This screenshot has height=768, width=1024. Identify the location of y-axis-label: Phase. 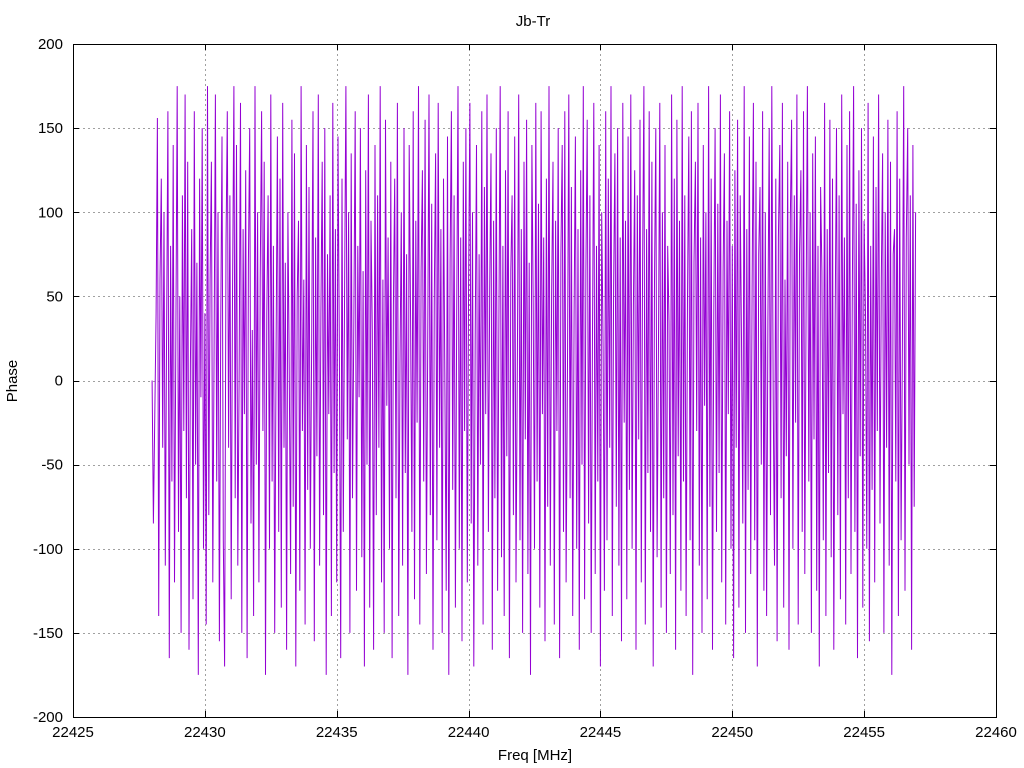
(12, 381).